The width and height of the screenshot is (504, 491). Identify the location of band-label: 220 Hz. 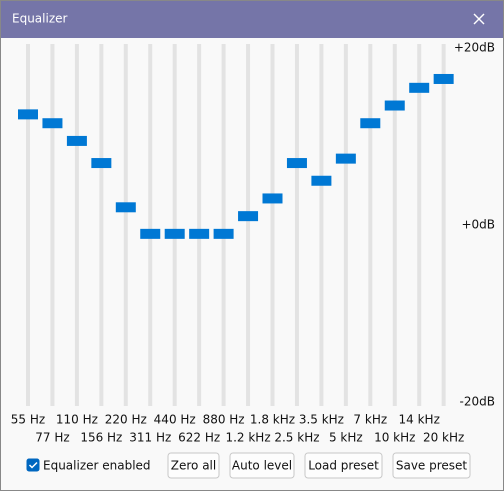
(126, 420).